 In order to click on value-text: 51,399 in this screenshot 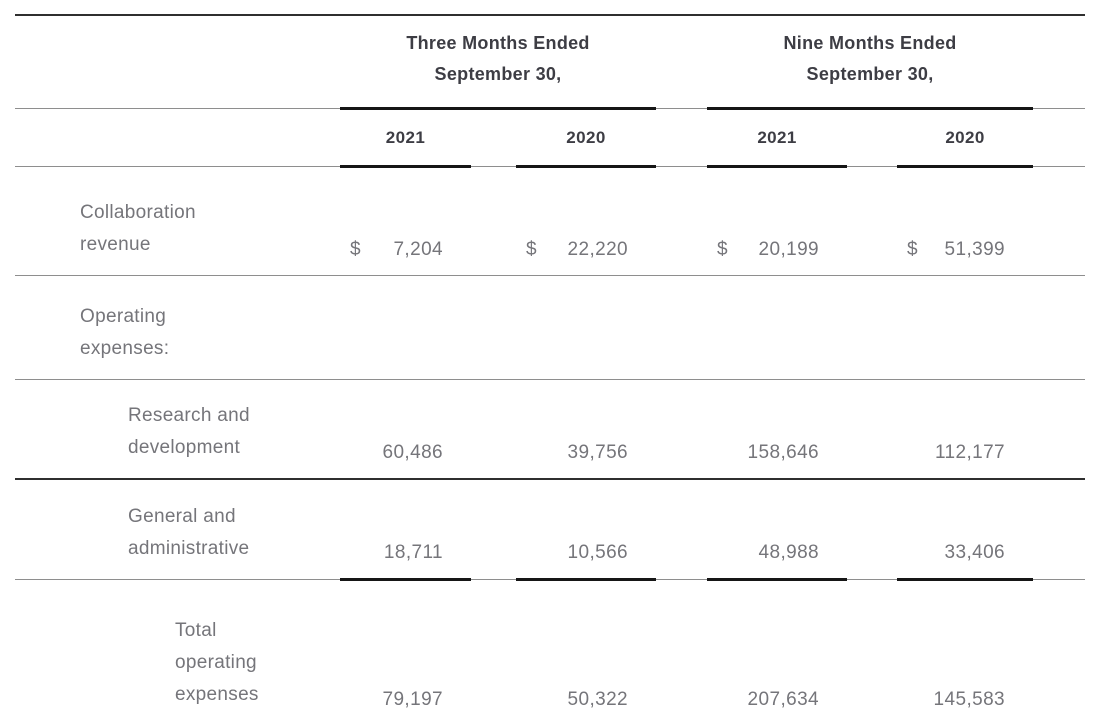, I will do `click(975, 249)`.